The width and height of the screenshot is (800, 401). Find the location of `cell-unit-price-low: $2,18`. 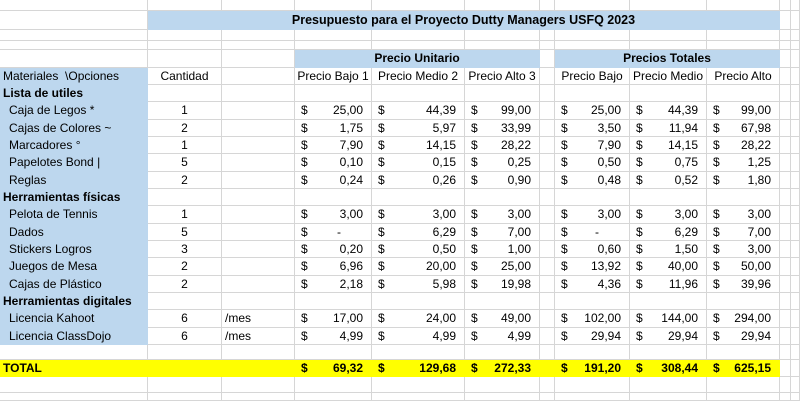

cell-unit-price-low: $2,18 is located at coordinates (333, 284).